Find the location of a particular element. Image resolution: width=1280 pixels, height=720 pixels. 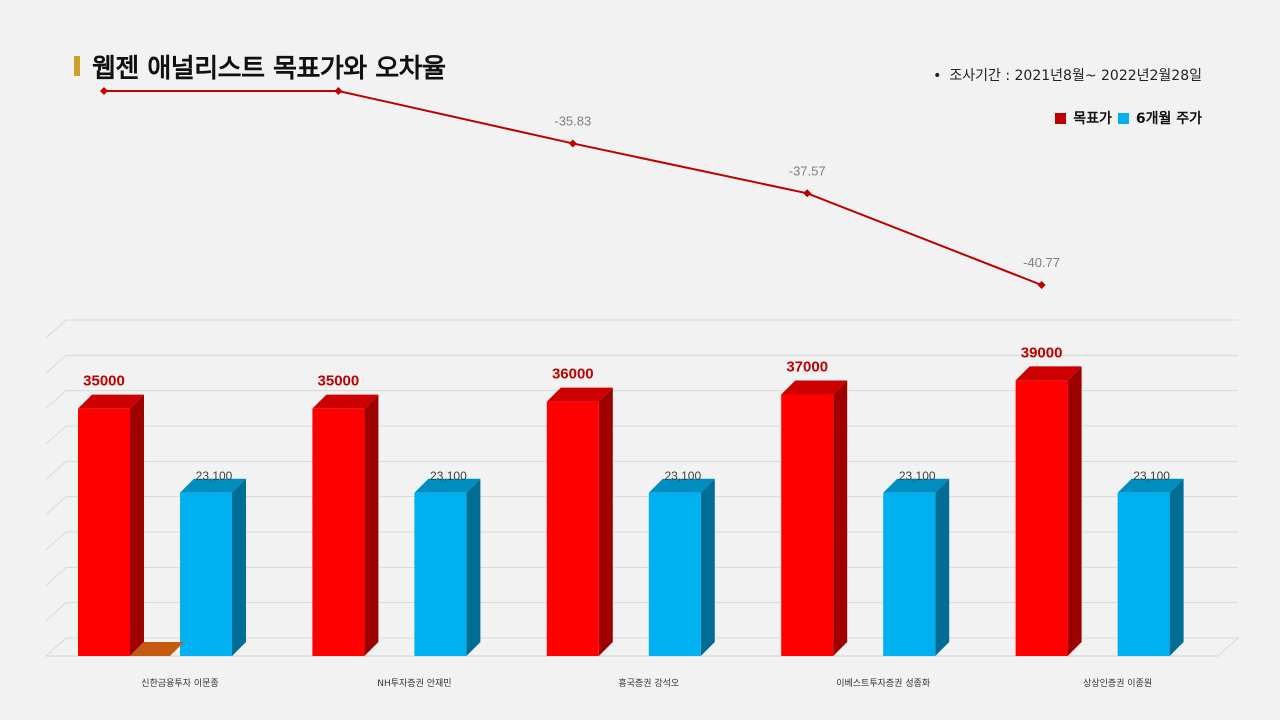

category-label: NH투자증권 안재민 is located at coordinates (414, 683).